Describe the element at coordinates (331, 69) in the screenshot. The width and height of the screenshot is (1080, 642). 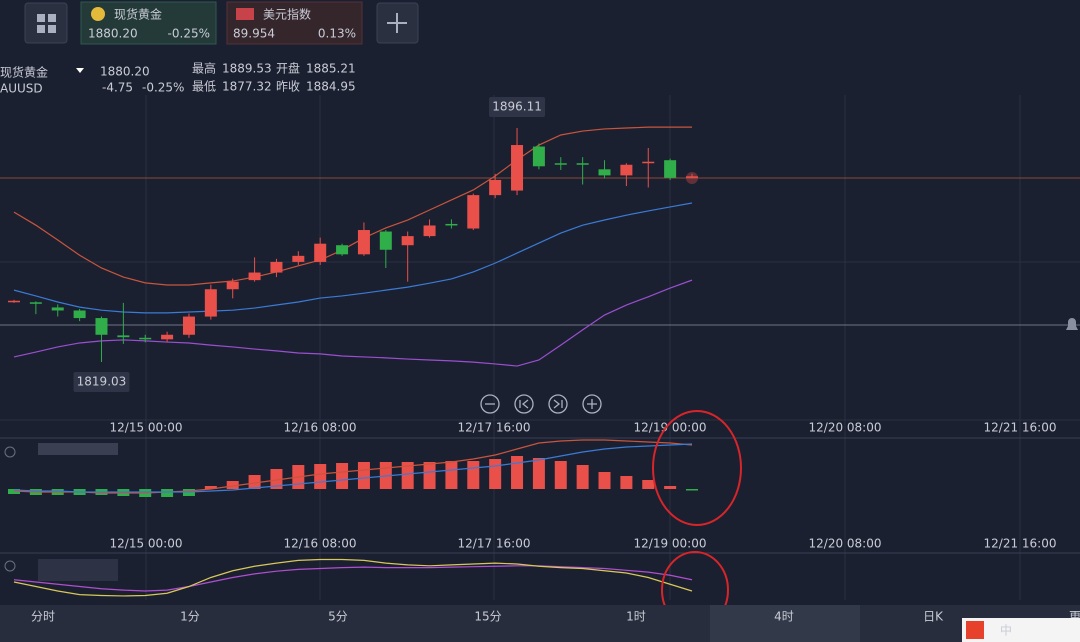
I see `stat-value: 1885.21` at that location.